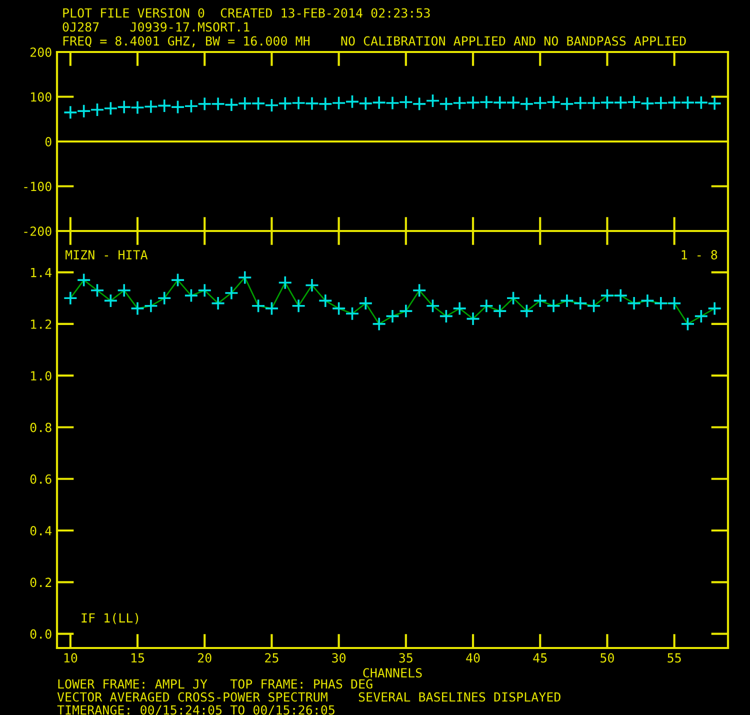  Describe the element at coordinates (374, 42) in the screenshot. I see `text: FREQ = 8.4001 GHZ, BW = 16.000 MH NO CALIBRATION APPLIED AND NO BANDPASS APPLIED` at that location.